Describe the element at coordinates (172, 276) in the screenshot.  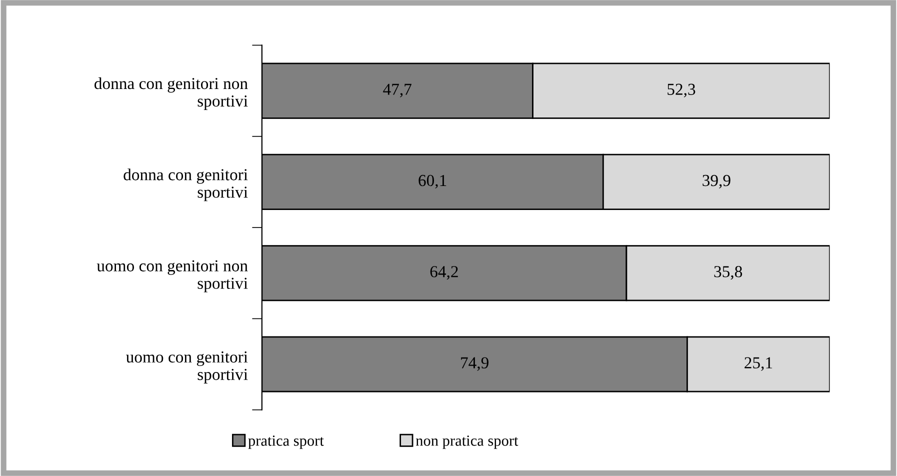
I see `y-tick-label: uomo con genitori non sportivi` at that location.